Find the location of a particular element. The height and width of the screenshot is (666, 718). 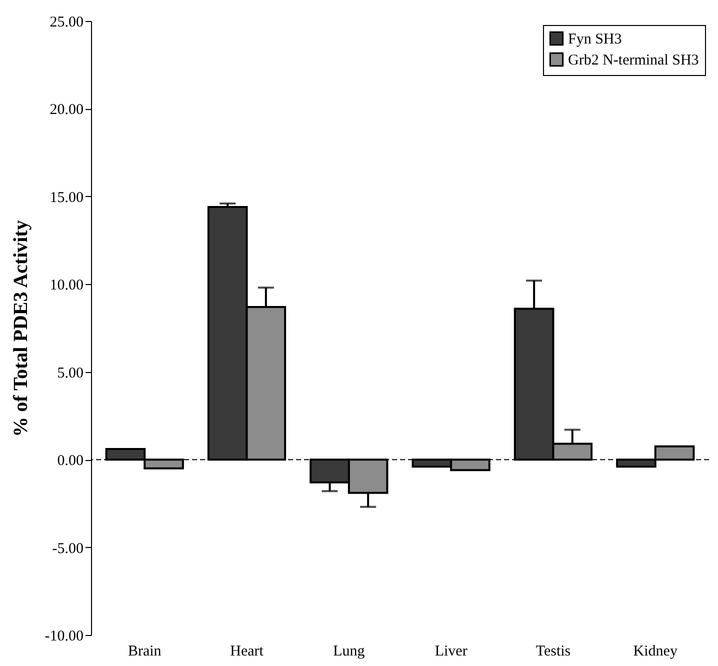

y-tick-label: 20.00 is located at coordinates (67, 110).